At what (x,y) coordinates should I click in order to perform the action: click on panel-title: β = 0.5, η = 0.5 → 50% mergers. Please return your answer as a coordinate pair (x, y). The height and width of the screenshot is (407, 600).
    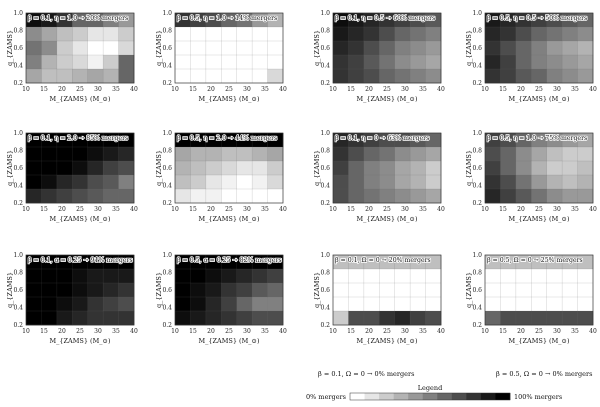
    Looking at the image, I should click on (537, 18).